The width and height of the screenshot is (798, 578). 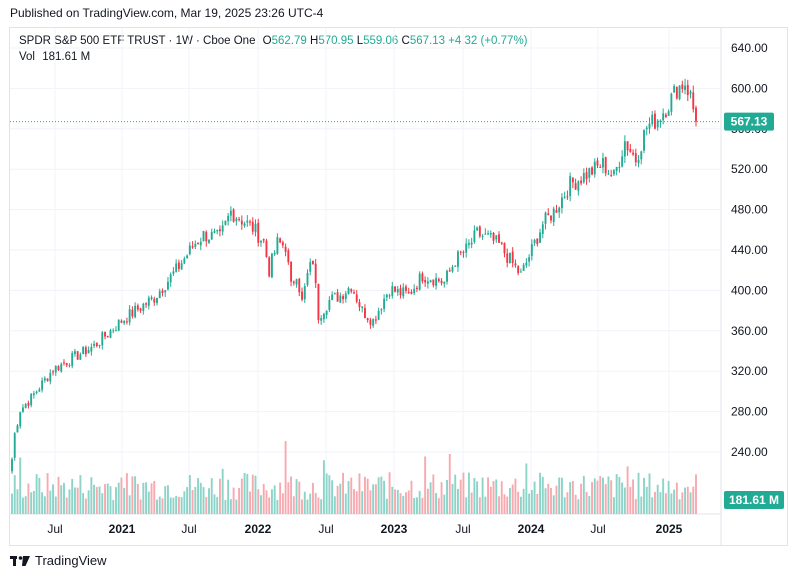 I want to click on x-tick-label: Jul, so click(x=462, y=529).